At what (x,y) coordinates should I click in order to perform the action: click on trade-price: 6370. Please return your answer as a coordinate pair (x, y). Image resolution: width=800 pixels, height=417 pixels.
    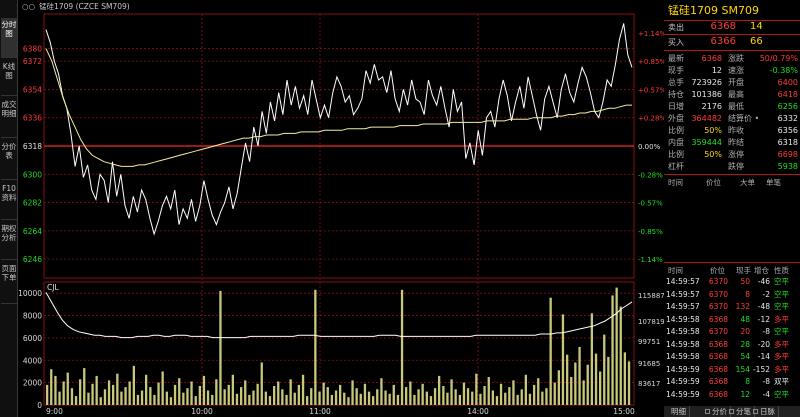
    Looking at the image, I should click on (718, 294).